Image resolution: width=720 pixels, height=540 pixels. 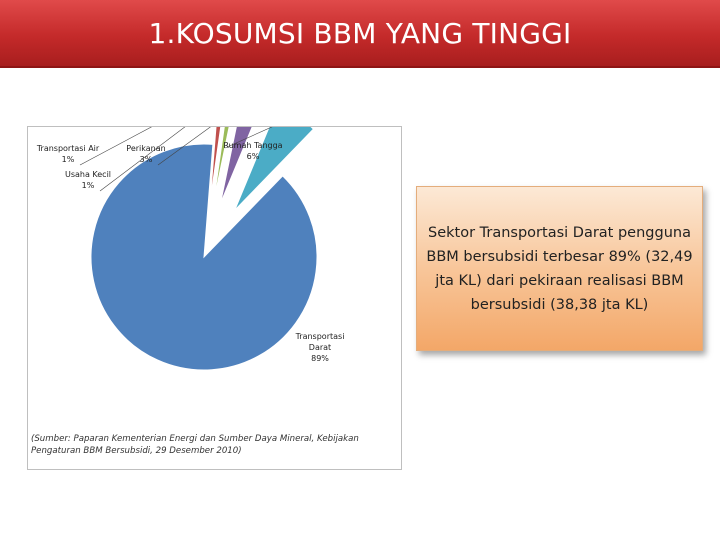 What do you see at coordinates (215, 164) in the screenshot?
I see `pie-slice-transportasi-air` at bounding box center [215, 164].